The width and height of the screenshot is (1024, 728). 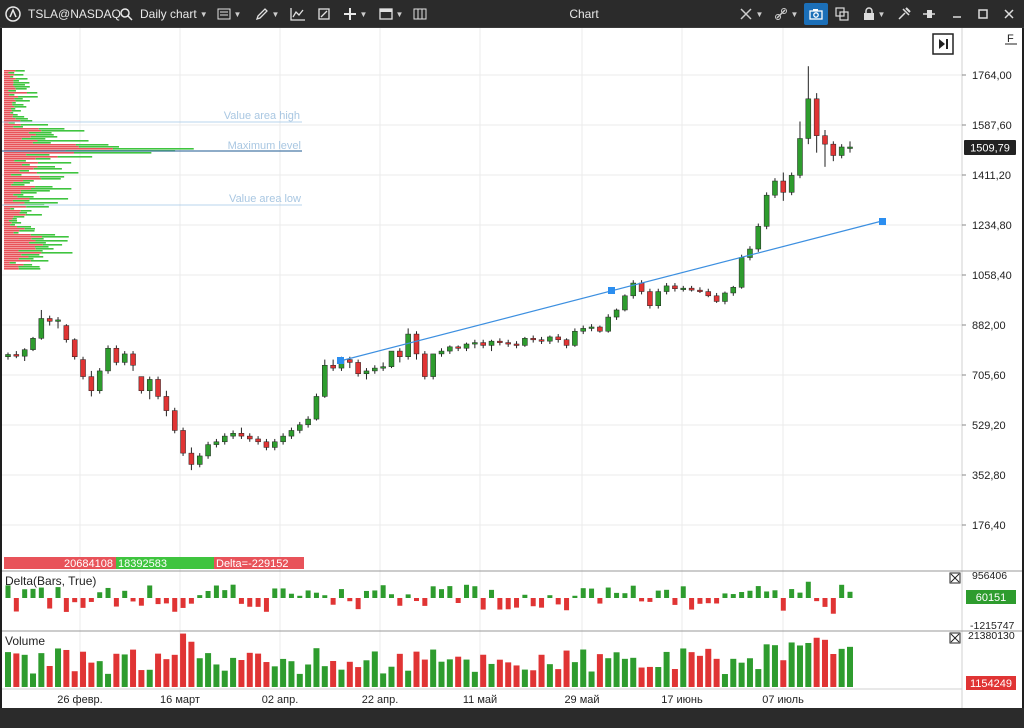 What do you see at coordinates (989, 426) in the screenshot?
I see `price-tick-label: 529,20` at bounding box center [989, 426].